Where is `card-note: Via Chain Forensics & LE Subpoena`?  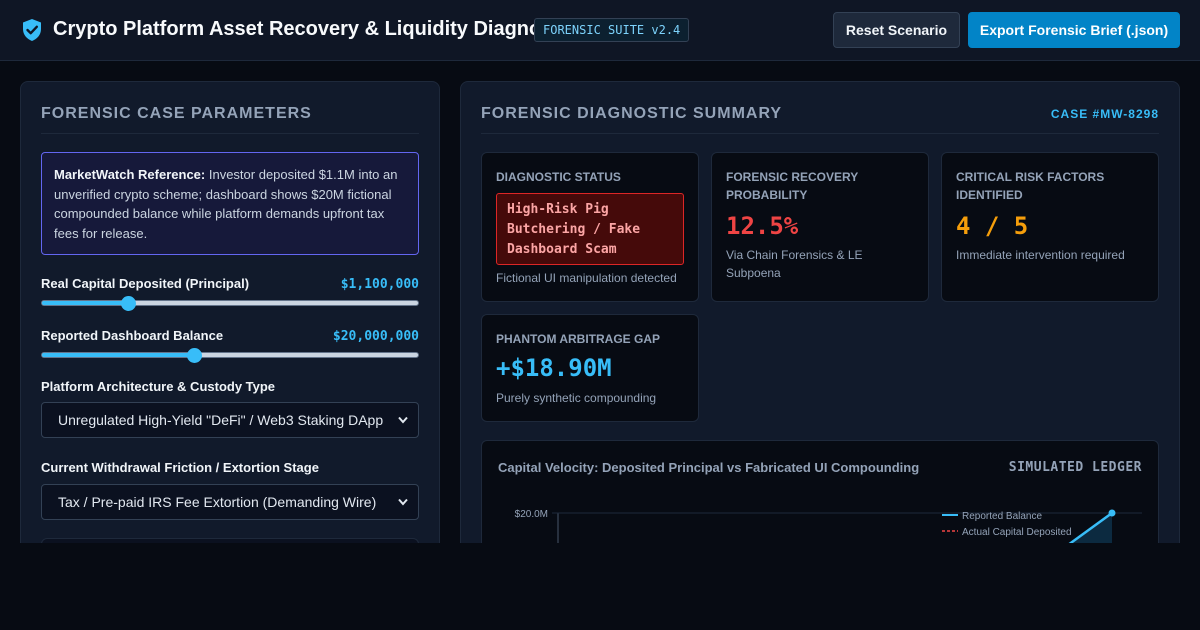
card-note: Via Chain Forensics & LE Subpoena is located at coordinates (794, 264).